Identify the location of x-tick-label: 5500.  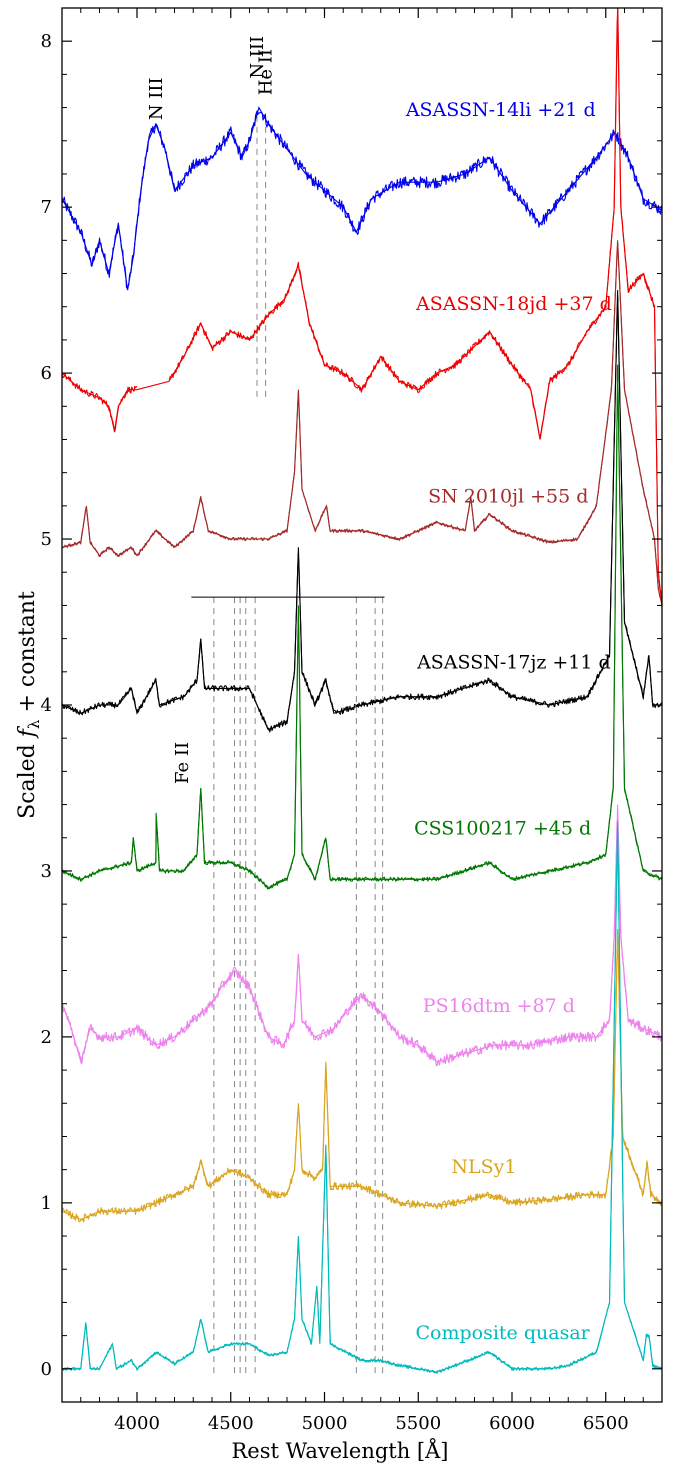
(418, 1423).